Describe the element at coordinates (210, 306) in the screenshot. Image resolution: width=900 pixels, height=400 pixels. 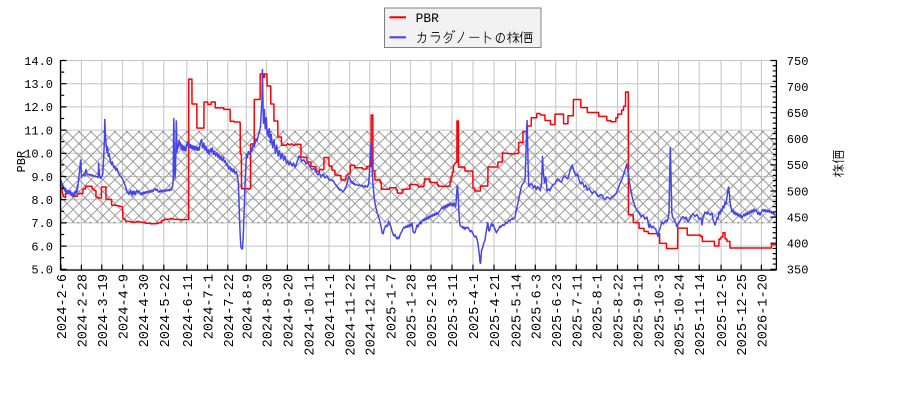
I see `svg-text: 2024-7-1` at that location.